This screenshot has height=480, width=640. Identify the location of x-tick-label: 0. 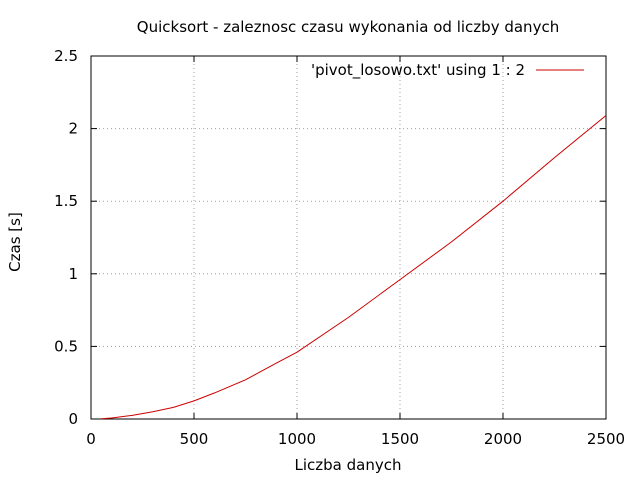
(91, 439).